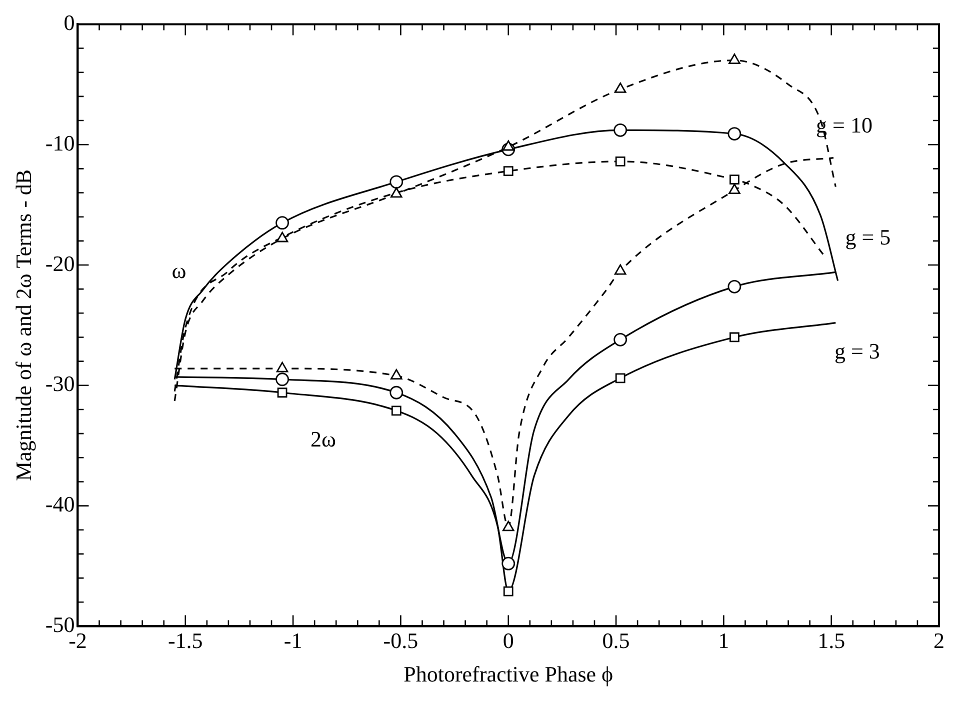  What do you see at coordinates (400, 641) in the screenshot?
I see `x-tick-label: -0.5` at bounding box center [400, 641].